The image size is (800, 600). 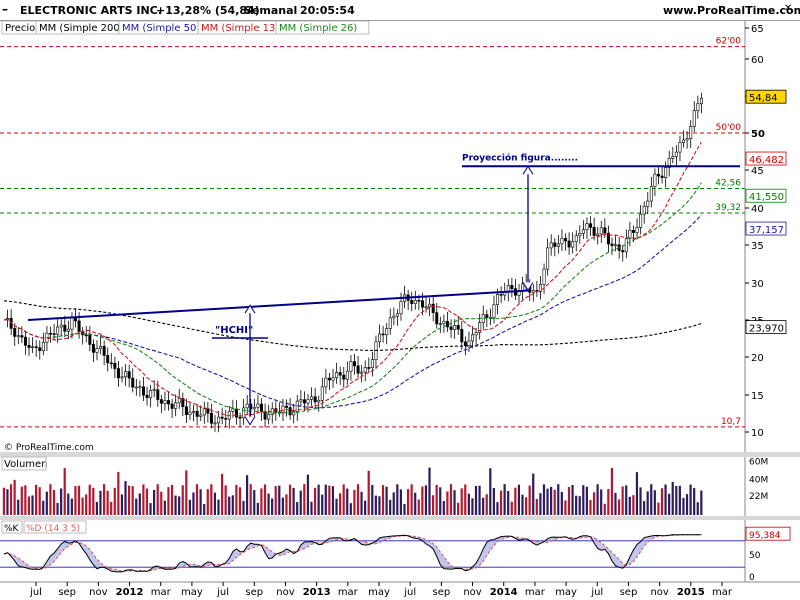 What do you see at coordinates (772, 310) in the screenshot?
I see `price-axis-background` at bounding box center [772, 310].